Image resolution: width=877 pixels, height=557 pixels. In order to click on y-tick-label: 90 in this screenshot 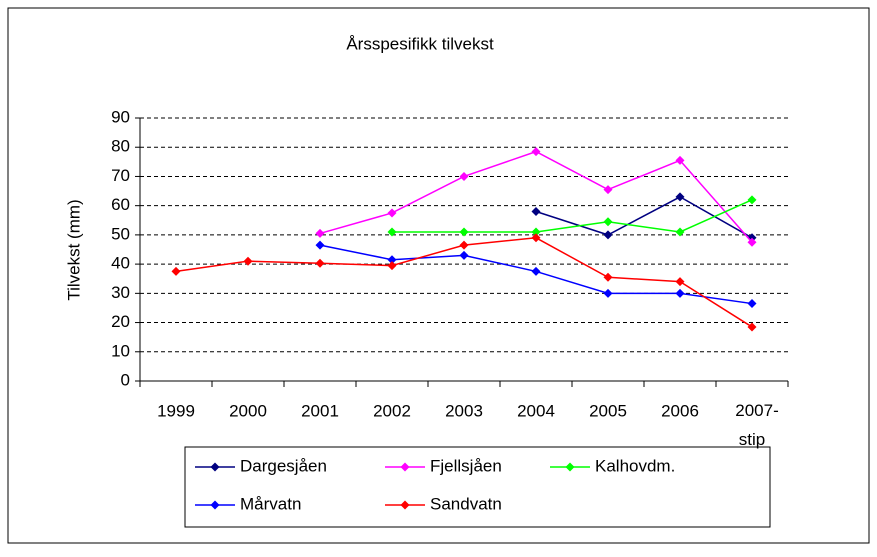, I will do `click(120, 116)`.